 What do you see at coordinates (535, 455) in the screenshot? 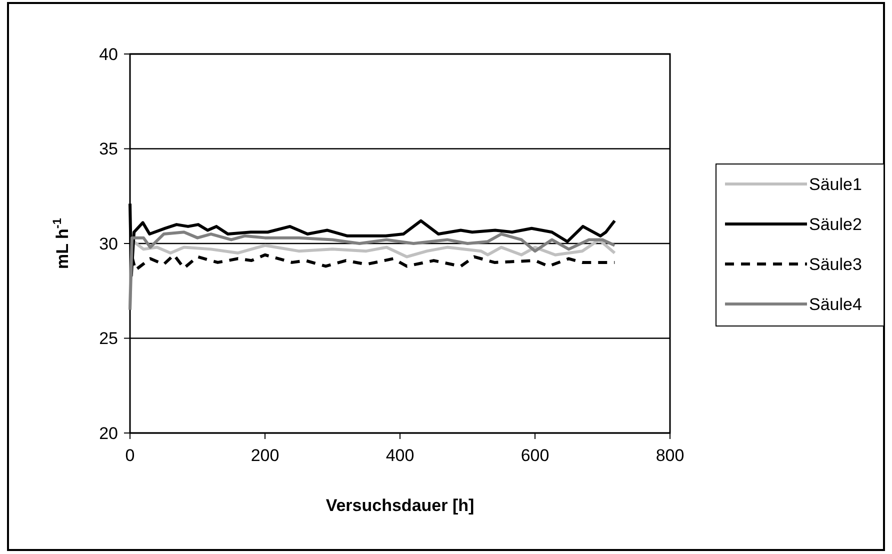
I see `x-tick-label: 600` at bounding box center [535, 455].